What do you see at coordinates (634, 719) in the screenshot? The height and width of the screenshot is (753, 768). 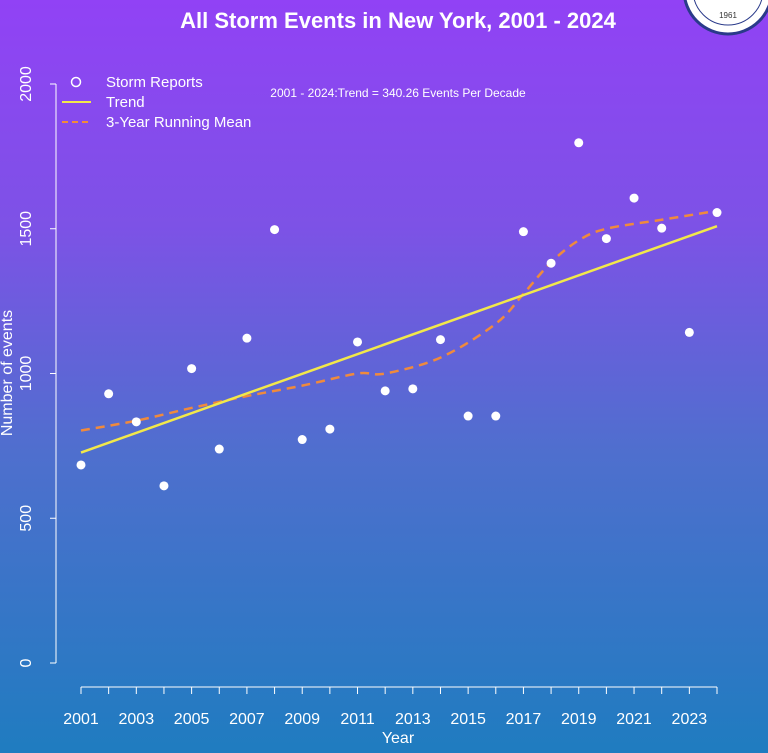 I see `x-tick-label: 2021` at bounding box center [634, 719].